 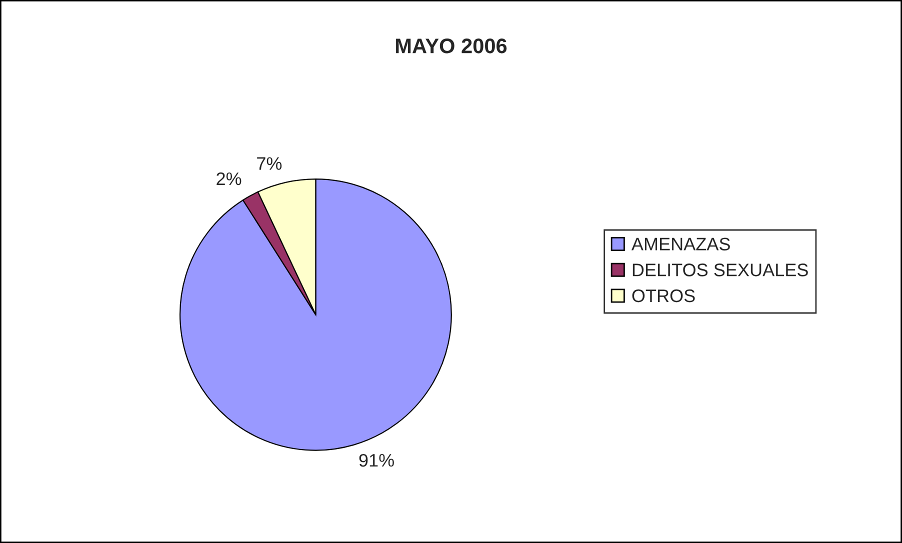 I want to click on data-label: 7%, so click(x=269, y=163).